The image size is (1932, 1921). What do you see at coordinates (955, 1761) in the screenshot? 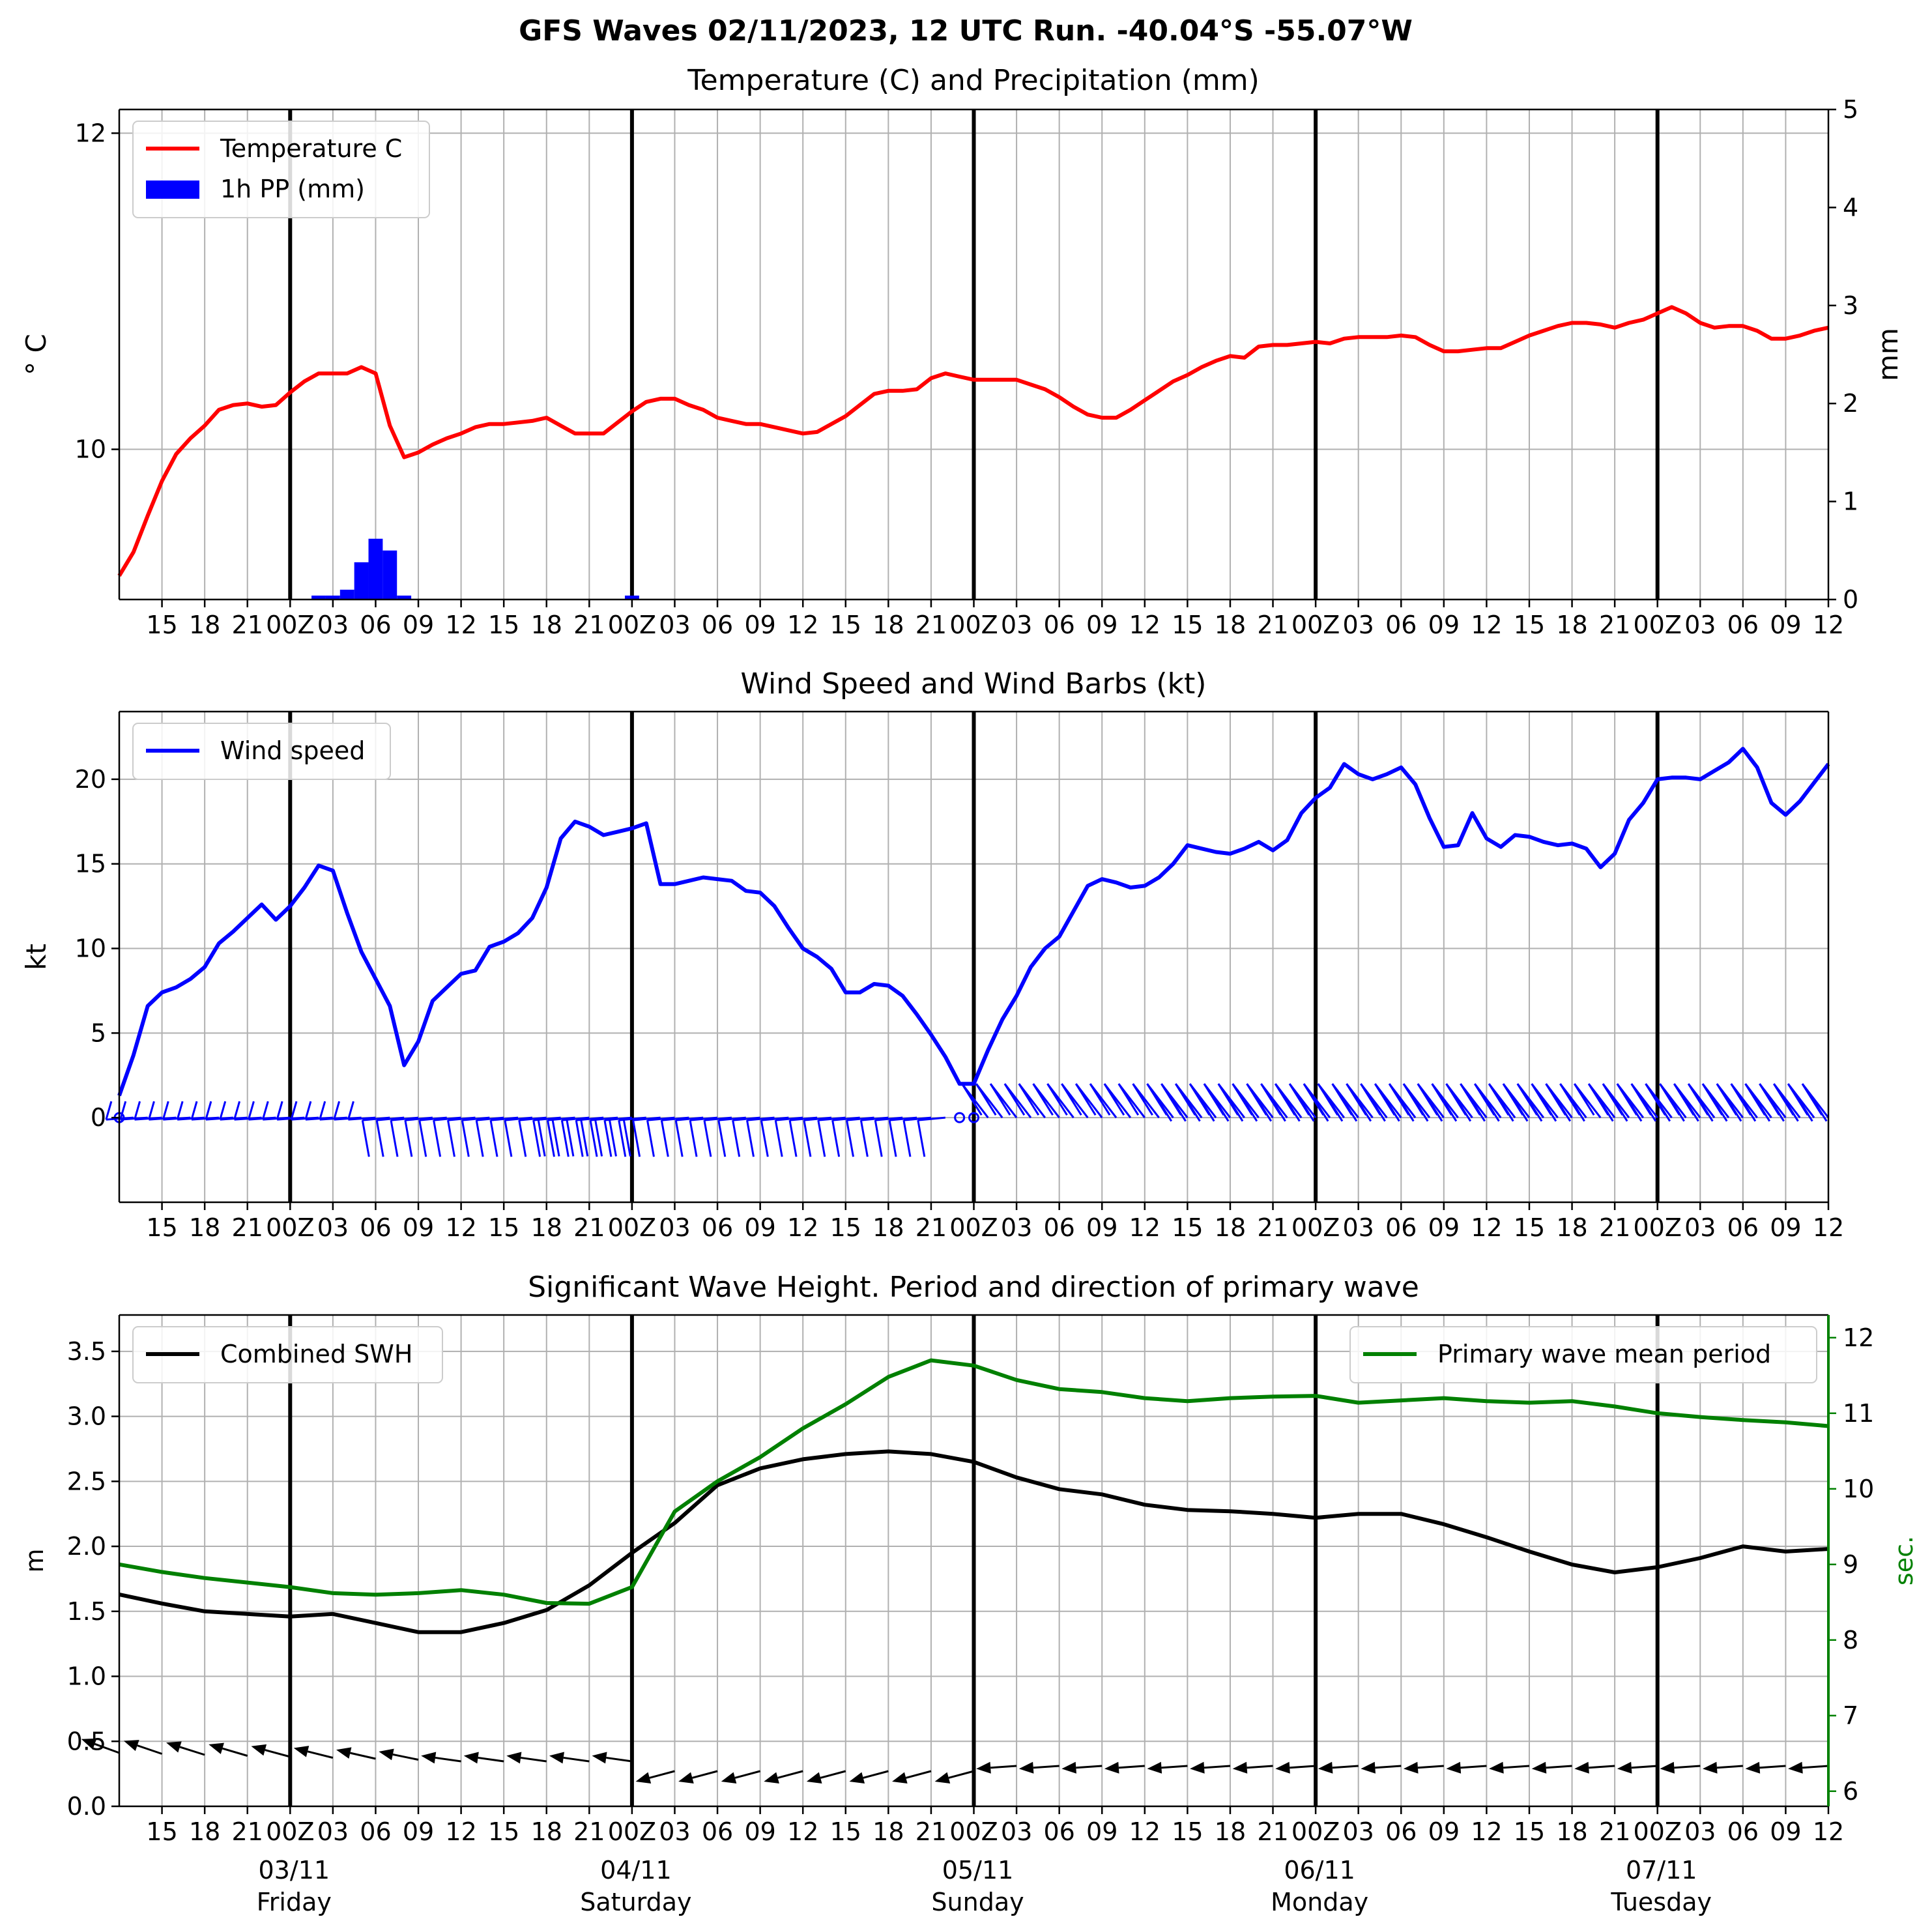
I see `wave-direction-arrows` at bounding box center [955, 1761].